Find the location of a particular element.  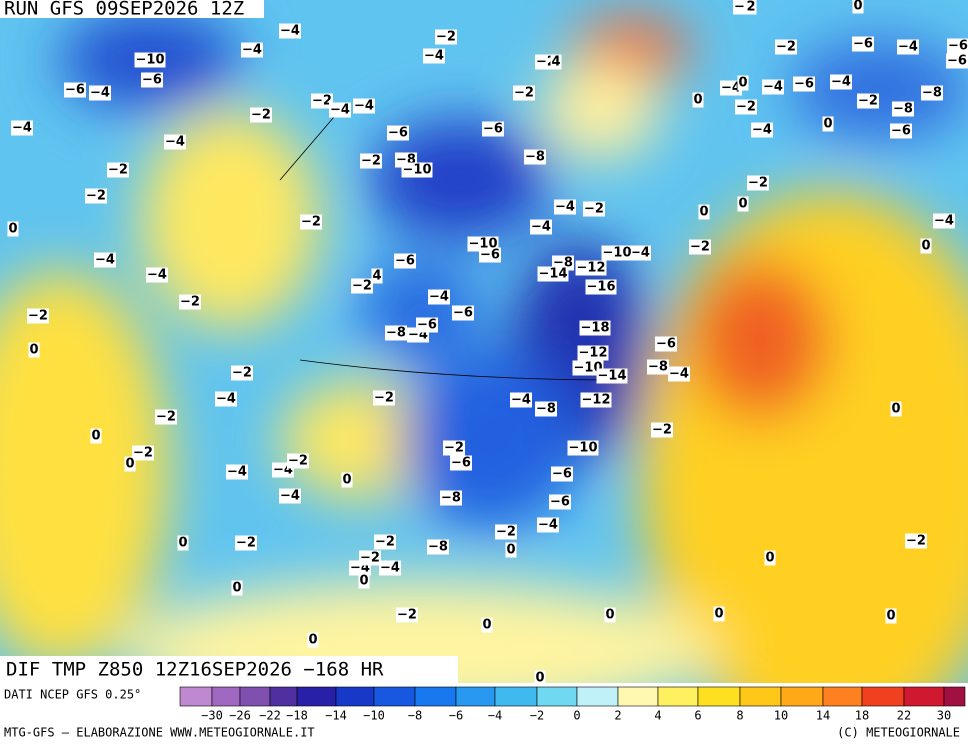

colorbar-tick-label: −30 is located at coordinates (212, 716).